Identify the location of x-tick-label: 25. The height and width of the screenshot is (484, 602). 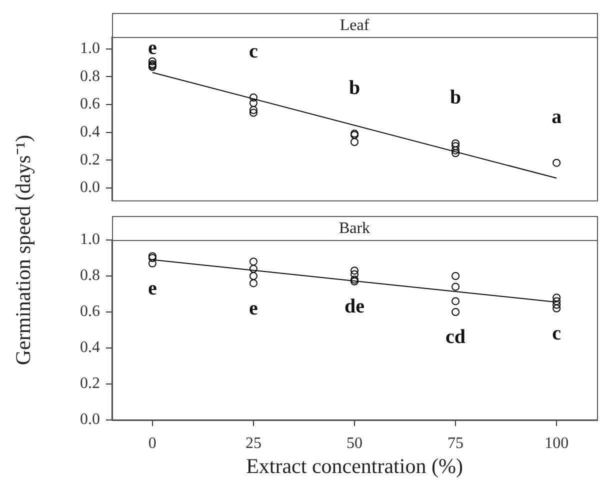
(253, 443).